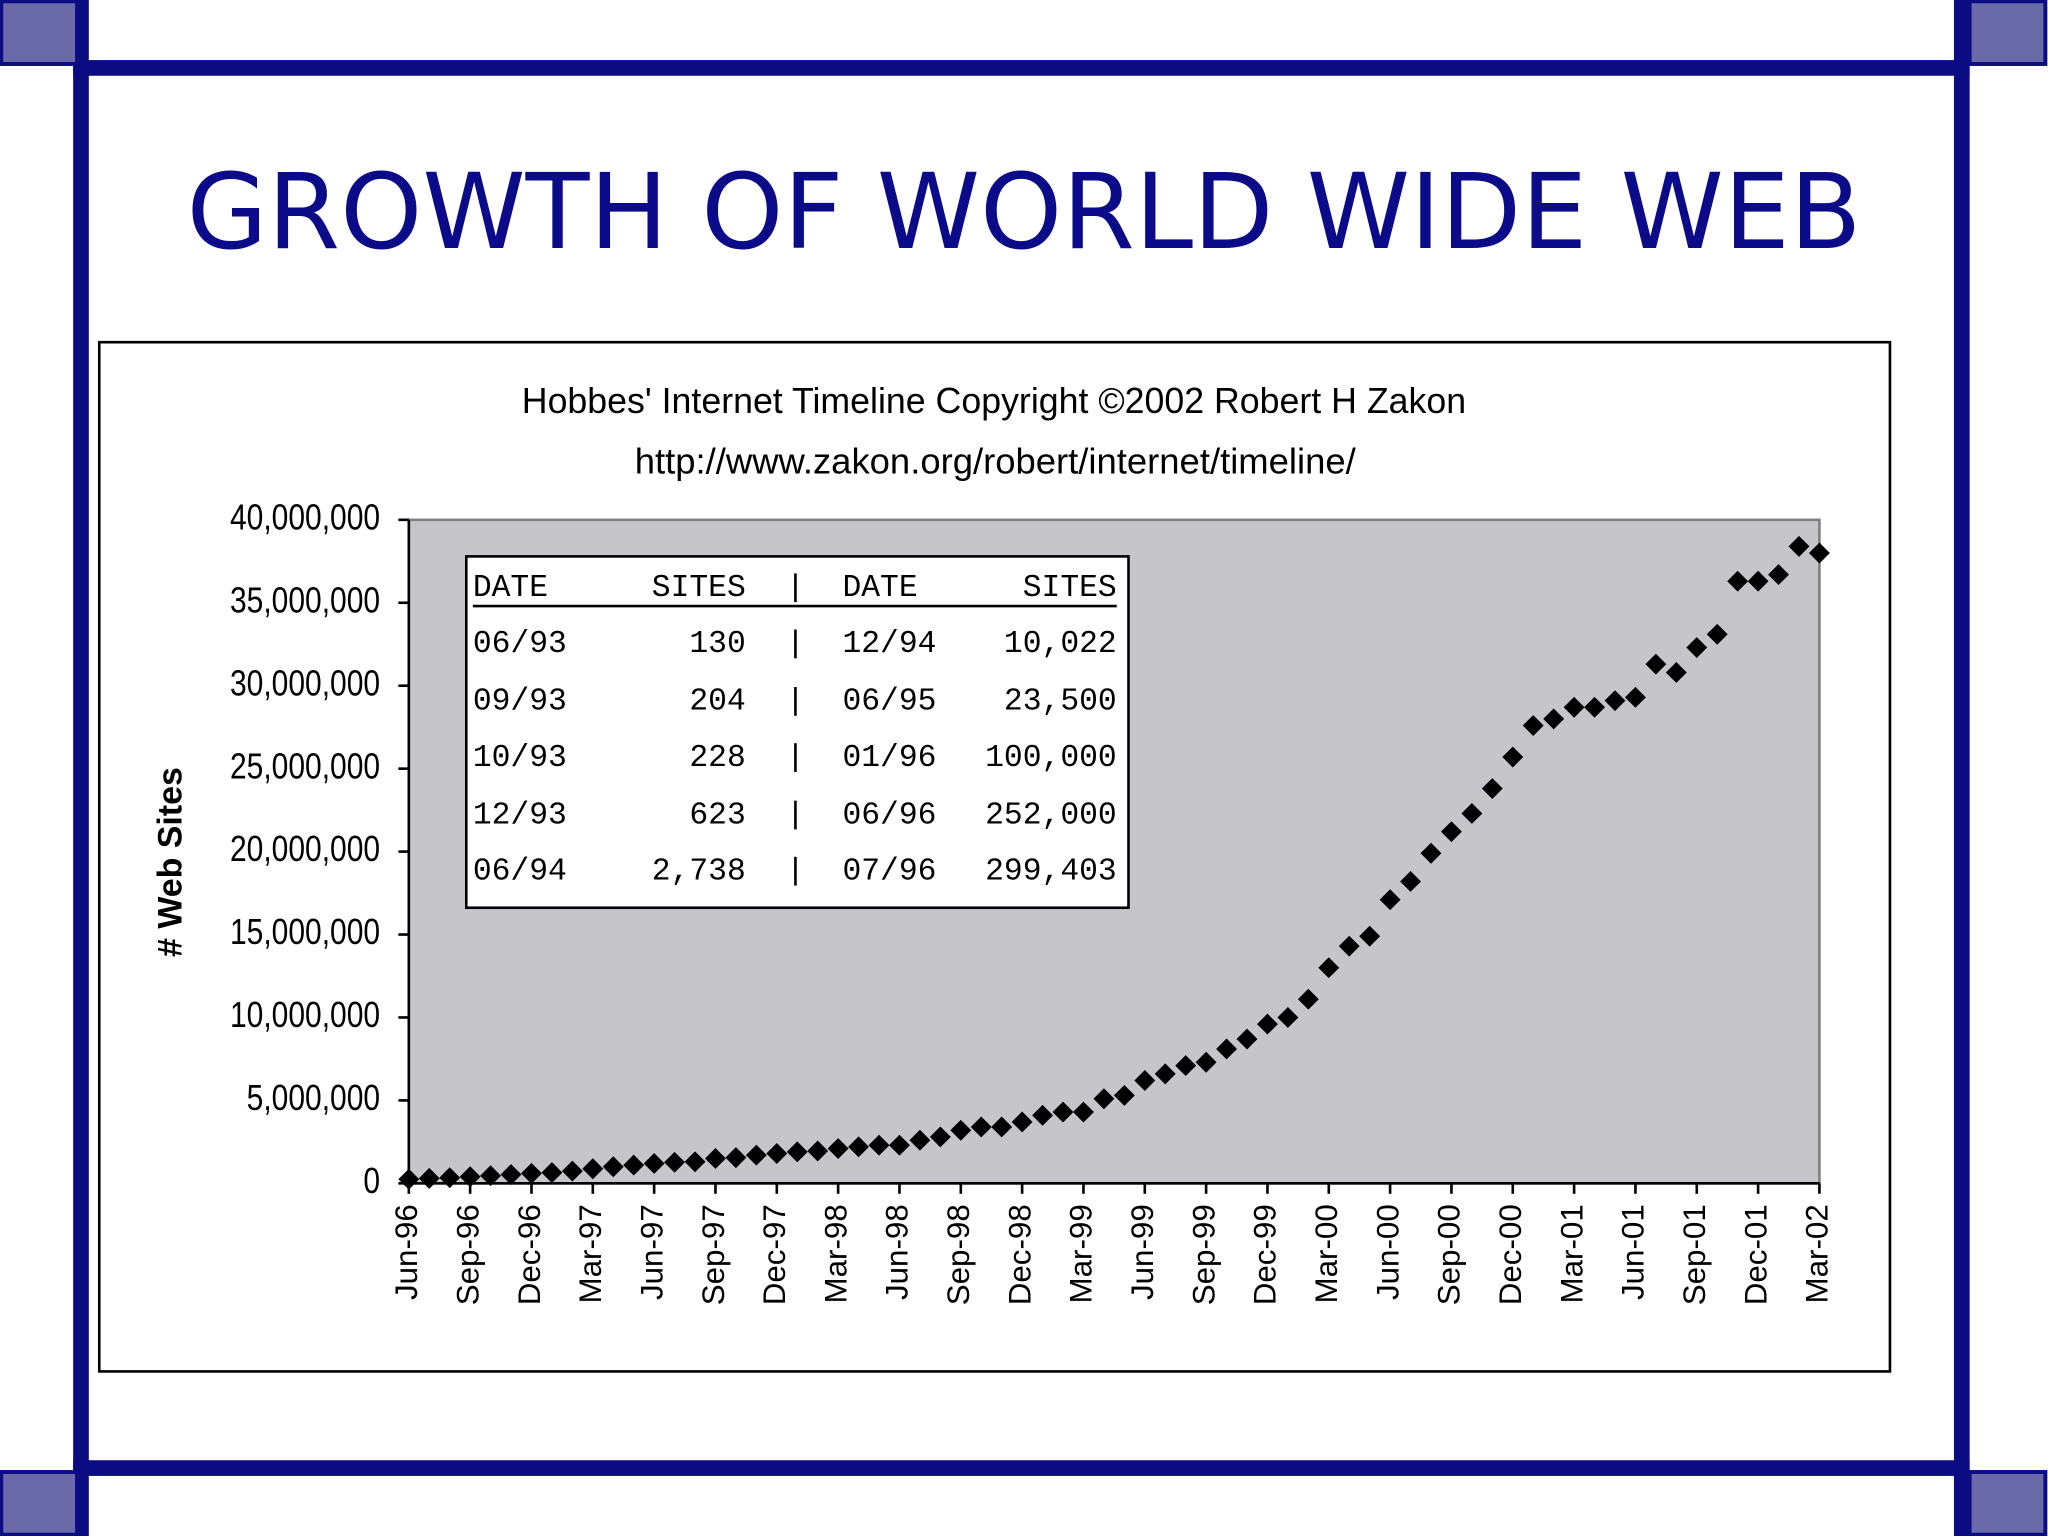  What do you see at coordinates (1265, 1254) in the screenshot?
I see `x-tick-label: Dec-99` at bounding box center [1265, 1254].